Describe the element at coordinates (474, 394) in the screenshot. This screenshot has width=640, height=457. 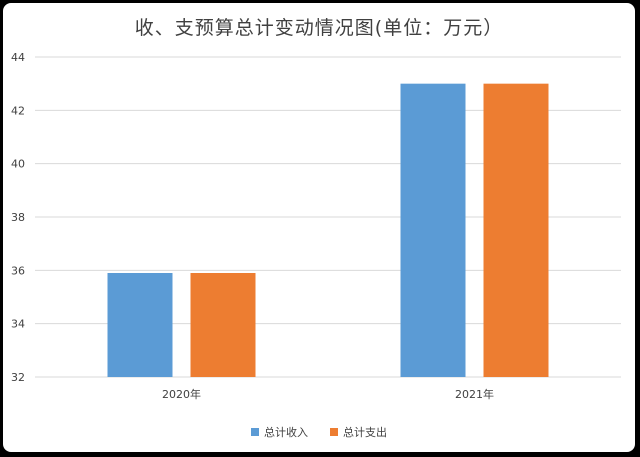
I see `x-tick-label: 2021年` at that location.